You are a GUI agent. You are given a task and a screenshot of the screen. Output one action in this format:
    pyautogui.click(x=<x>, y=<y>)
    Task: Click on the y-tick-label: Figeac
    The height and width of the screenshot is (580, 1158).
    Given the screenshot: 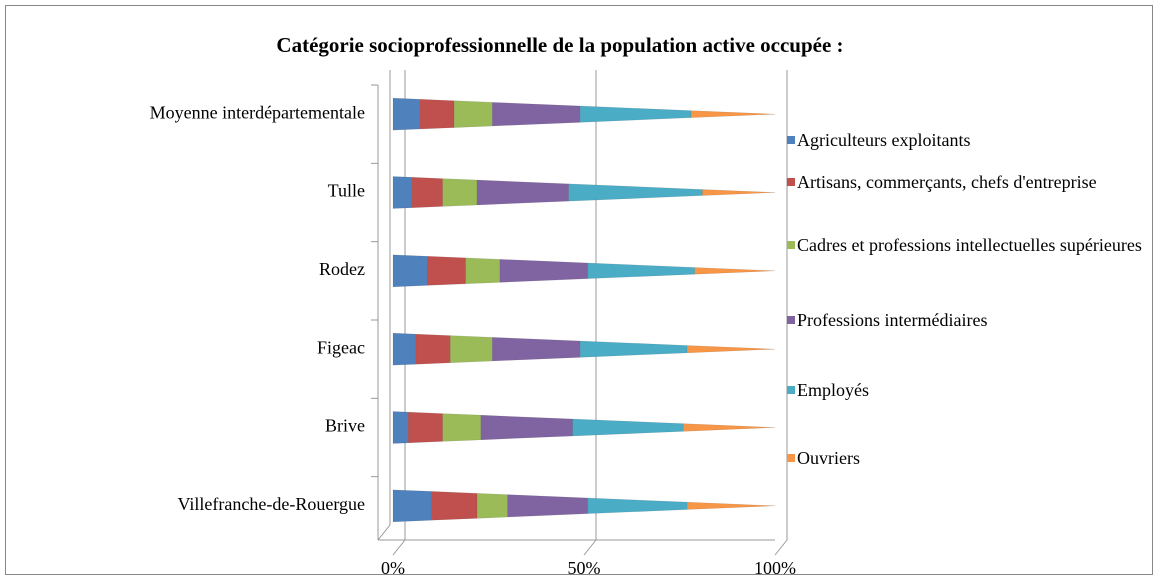 What is the action you would take?
    pyautogui.click(x=341, y=347)
    